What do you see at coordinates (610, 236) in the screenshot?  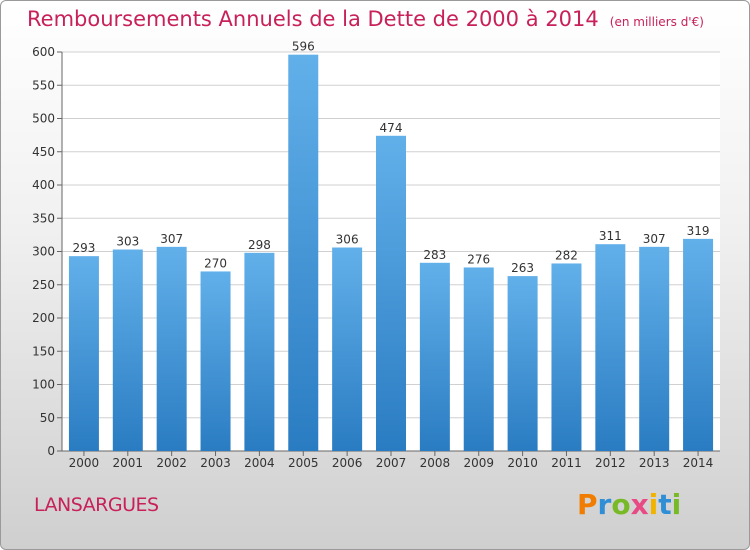 I see `bar-value-label: 311` at bounding box center [610, 236].